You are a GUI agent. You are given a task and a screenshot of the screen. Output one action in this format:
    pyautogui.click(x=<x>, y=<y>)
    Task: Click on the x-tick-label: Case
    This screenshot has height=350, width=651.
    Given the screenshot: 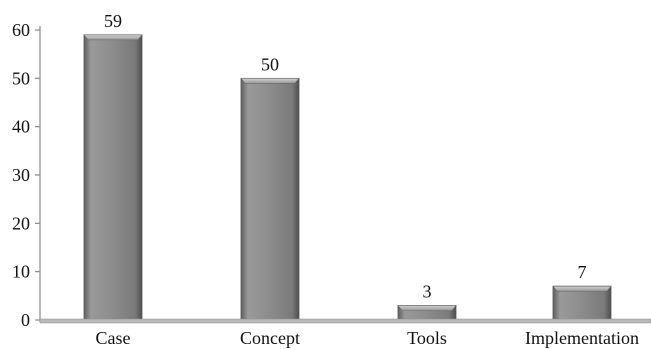 What is the action you would take?
    pyautogui.click(x=113, y=338)
    